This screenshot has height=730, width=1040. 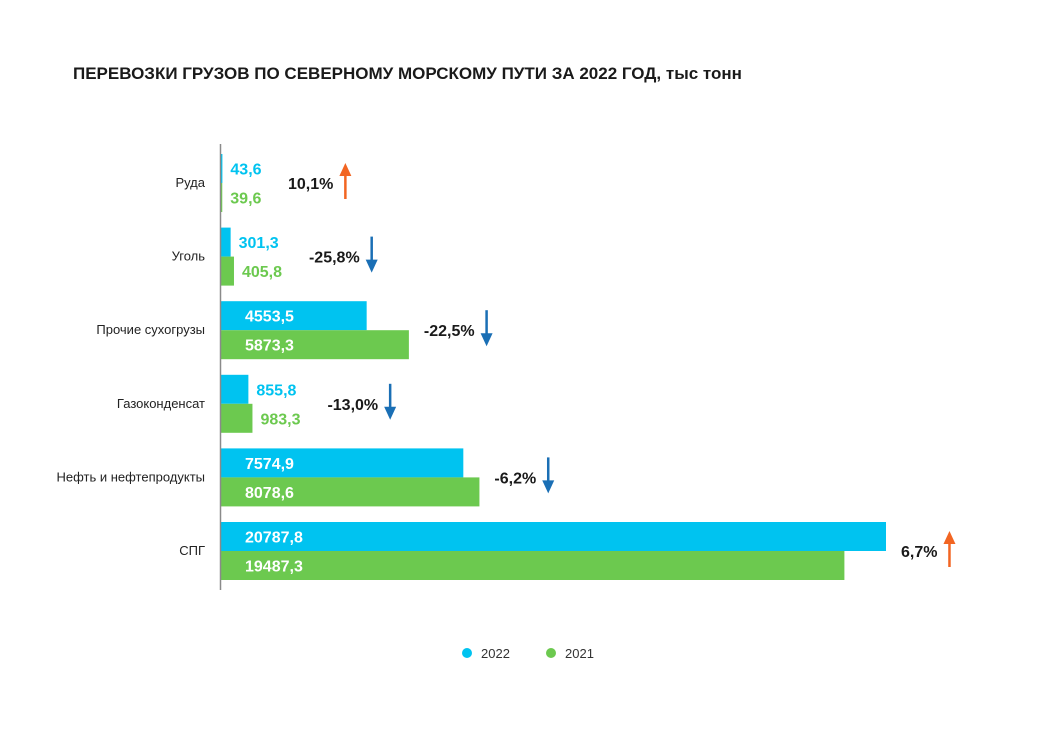 What do you see at coordinates (130, 476) in the screenshot?
I see `category-label: Нефть и нефтепродукты` at bounding box center [130, 476].